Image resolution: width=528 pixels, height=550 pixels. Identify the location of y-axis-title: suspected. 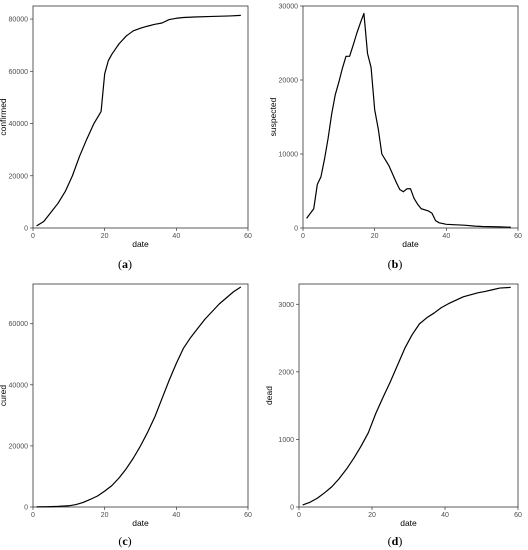
(273, 116).